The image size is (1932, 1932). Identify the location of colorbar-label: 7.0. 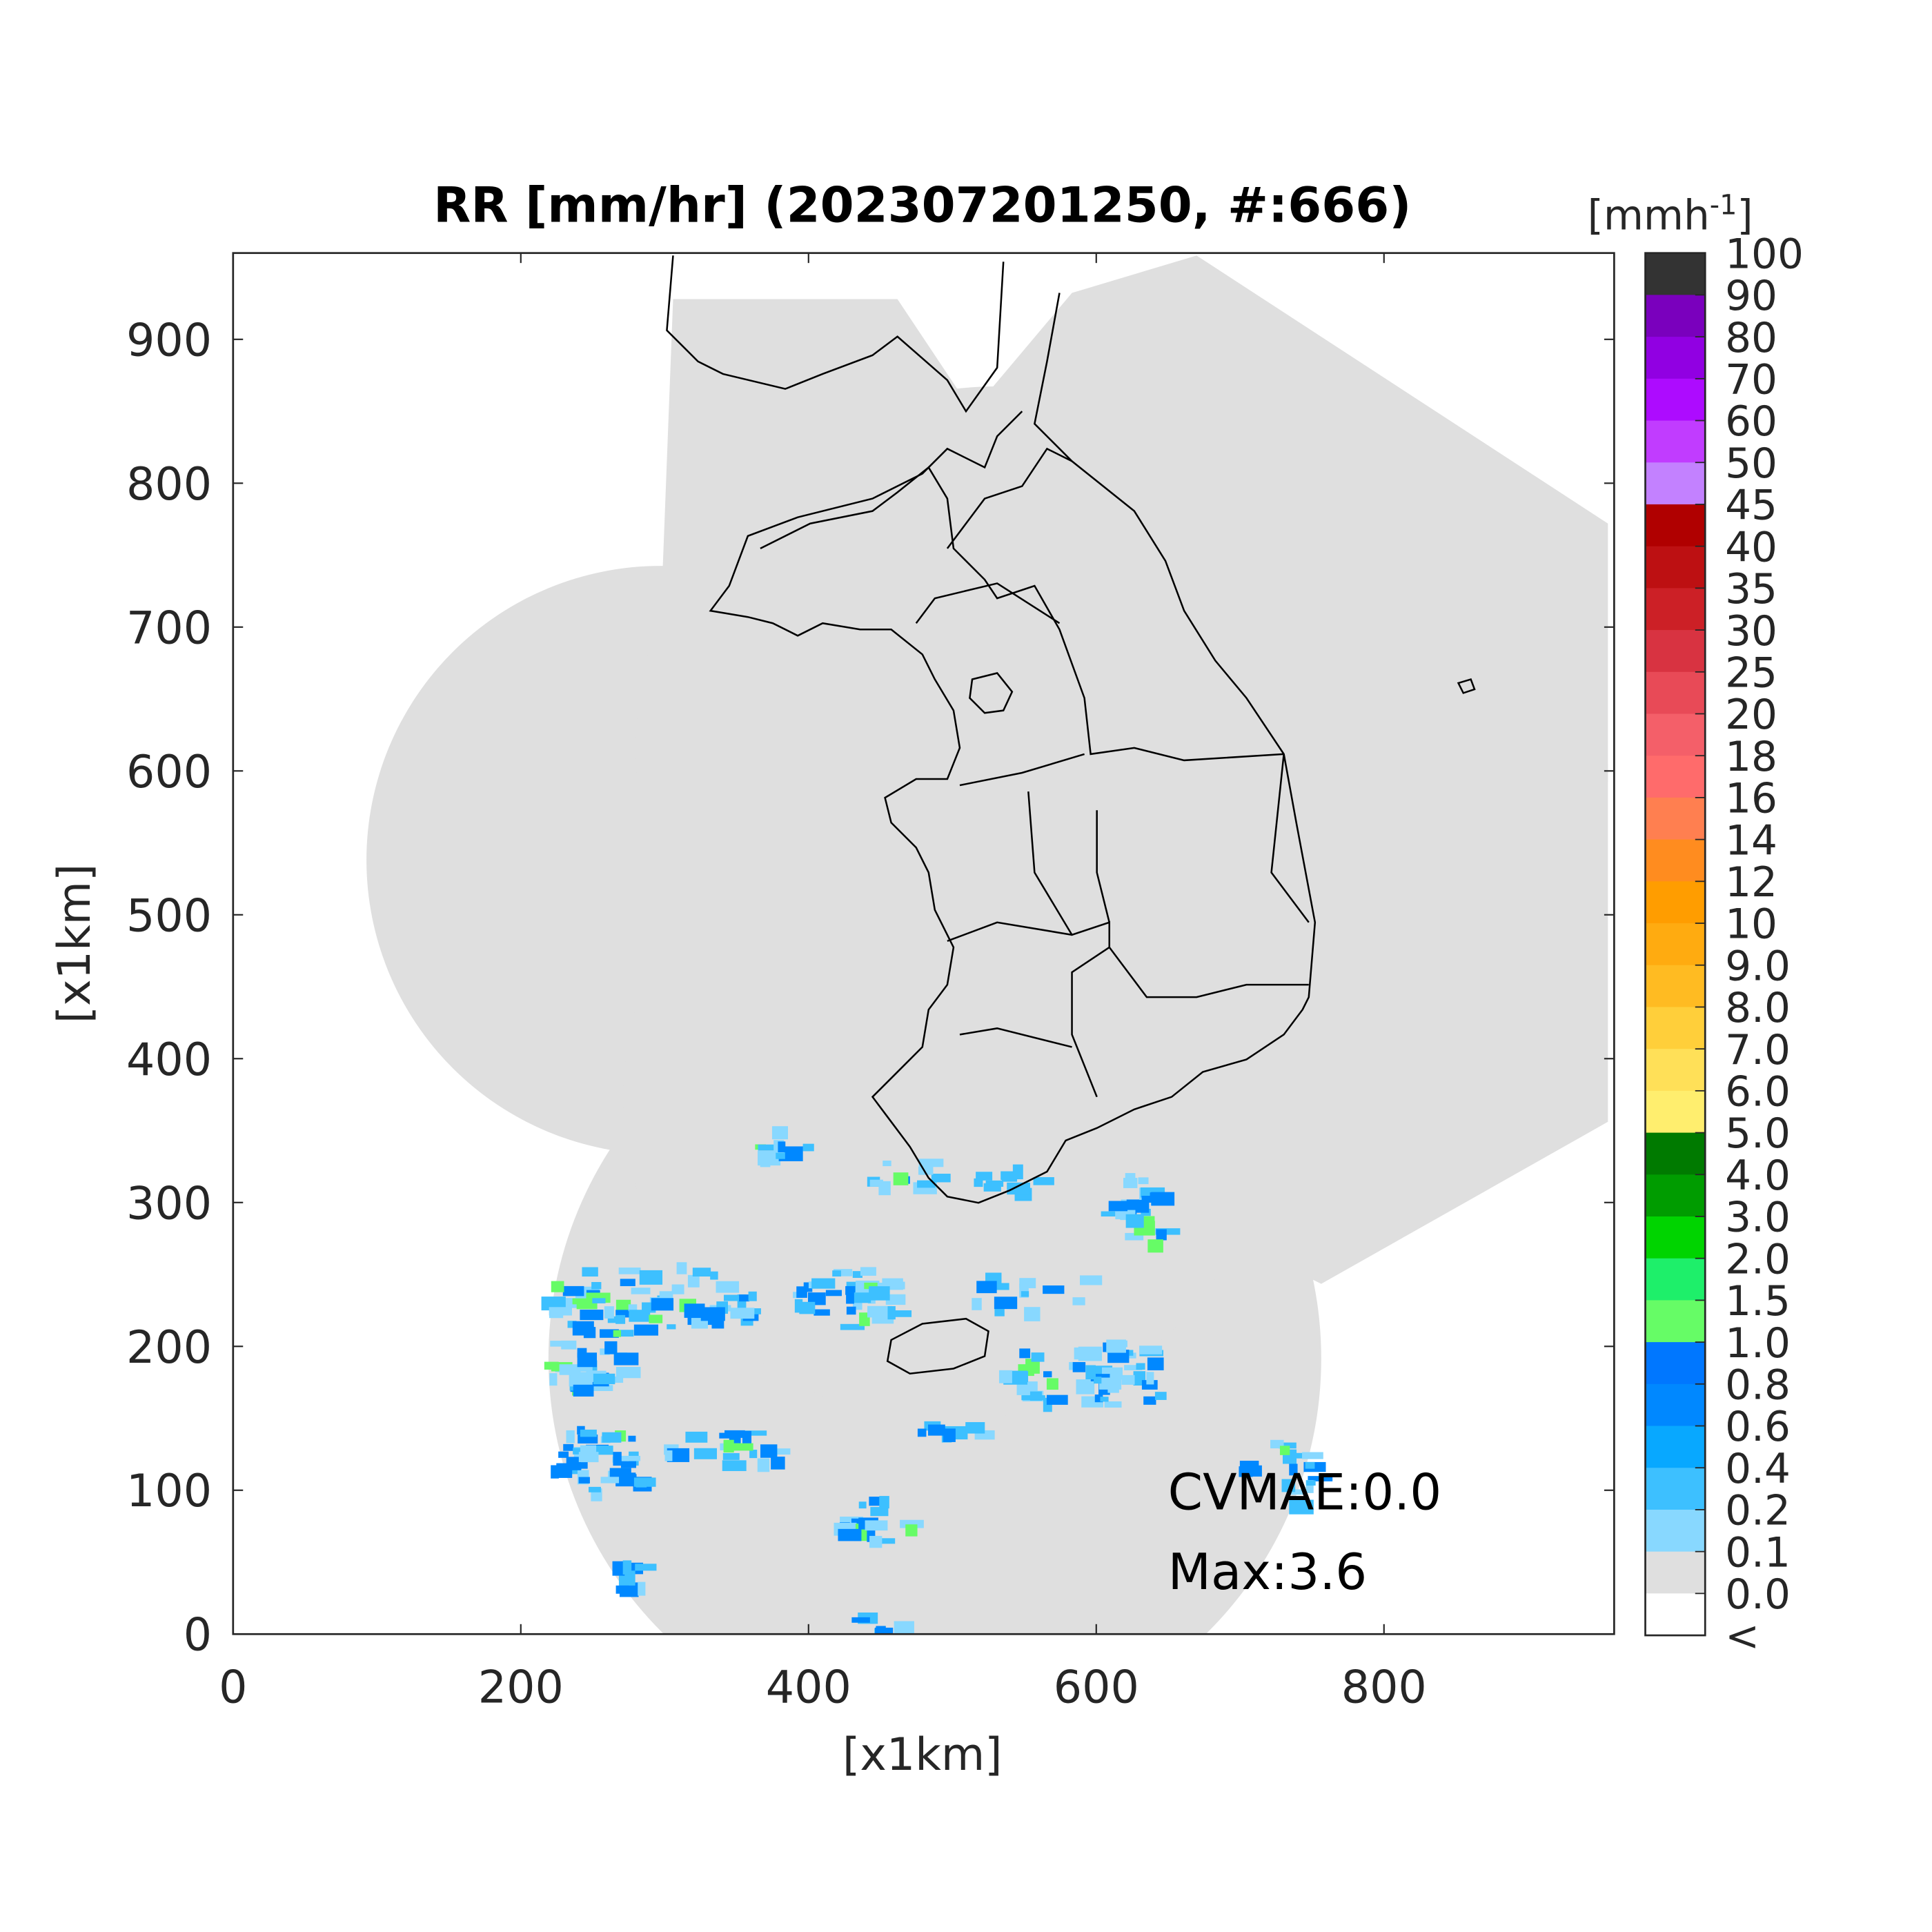
(1758, 1050).